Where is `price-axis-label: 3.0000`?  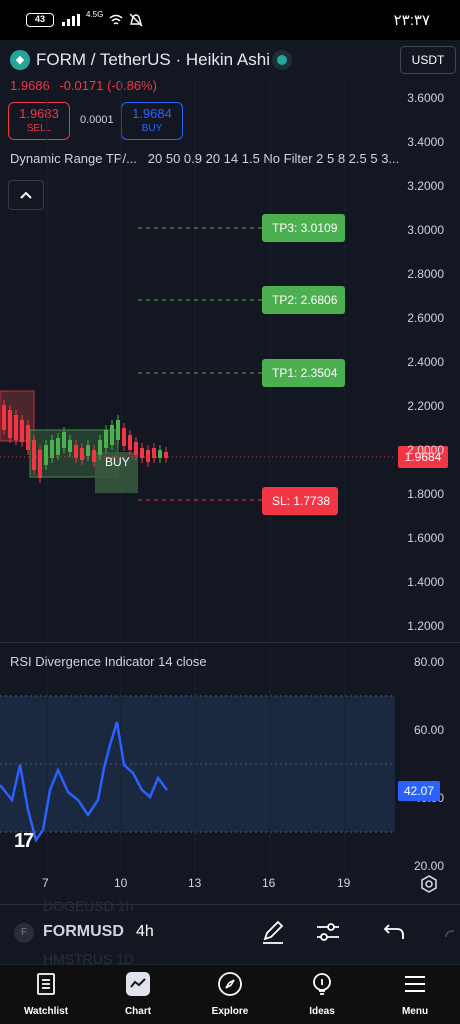
price-axis-label: 3.0000 is located at coordinates (425, 230).